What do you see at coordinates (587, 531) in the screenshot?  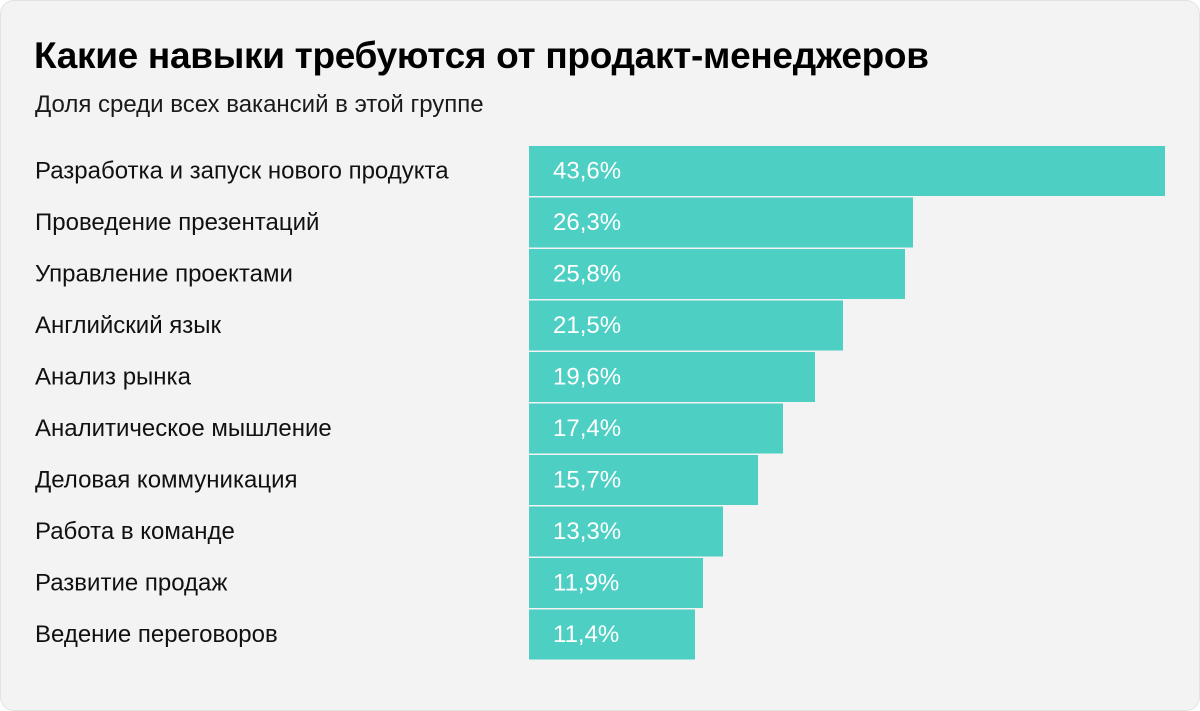 I see `bar-value-label: 13,3%` at bounding box center [587, 531].